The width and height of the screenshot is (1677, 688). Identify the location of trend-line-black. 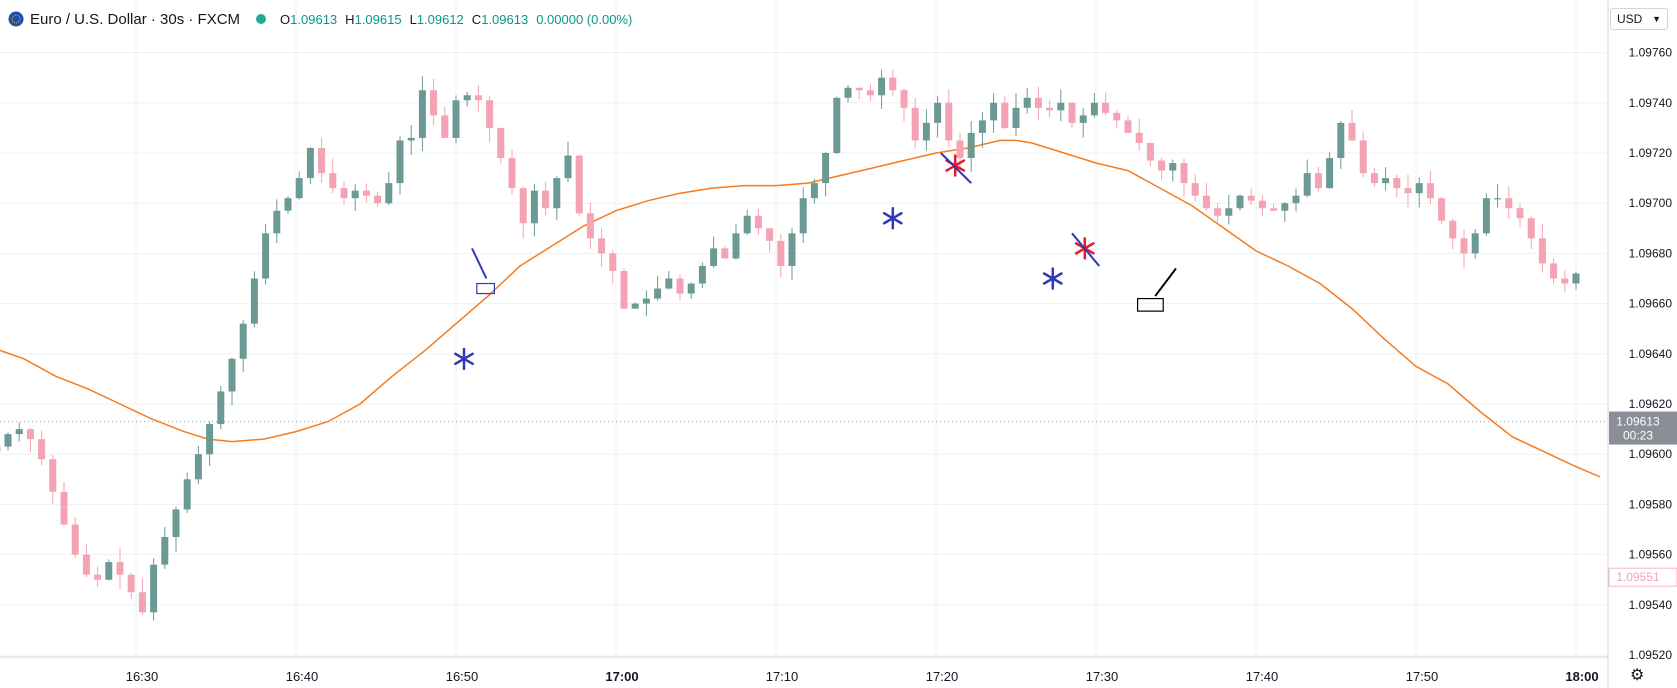
(1165, 282).